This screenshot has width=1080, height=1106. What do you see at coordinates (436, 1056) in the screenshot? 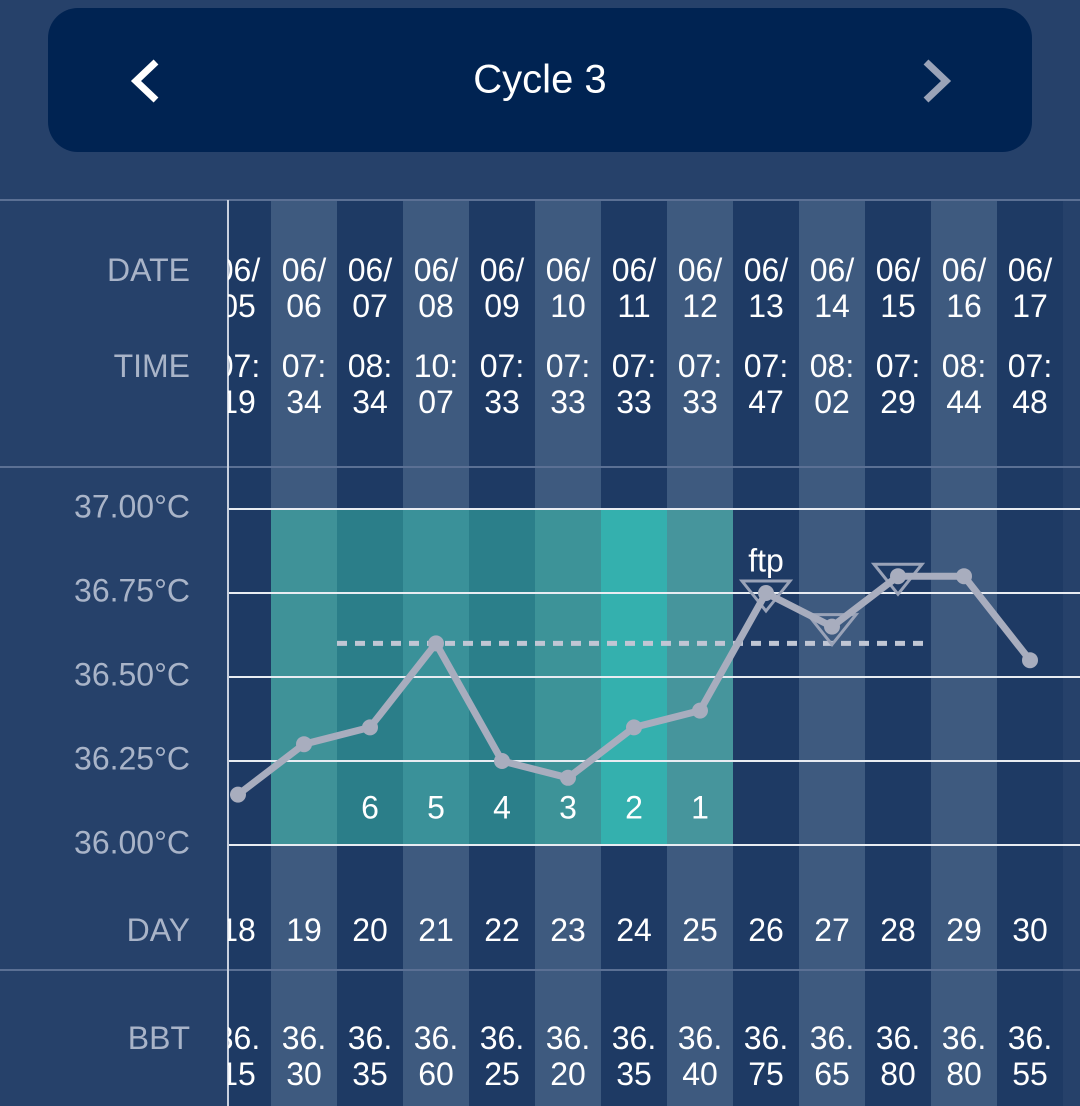
I see `bbt-cell: 36.60` at bounding box center [436, 1056].